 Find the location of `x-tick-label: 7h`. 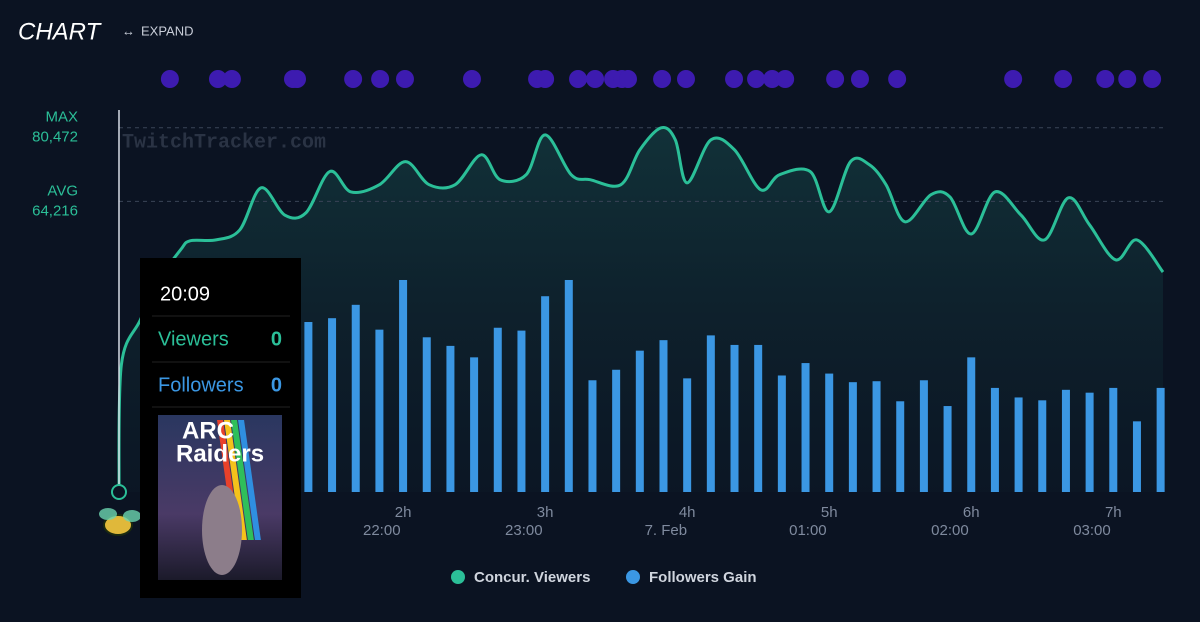

x-tick-label: 7h is located at coordinates (1113, 512).